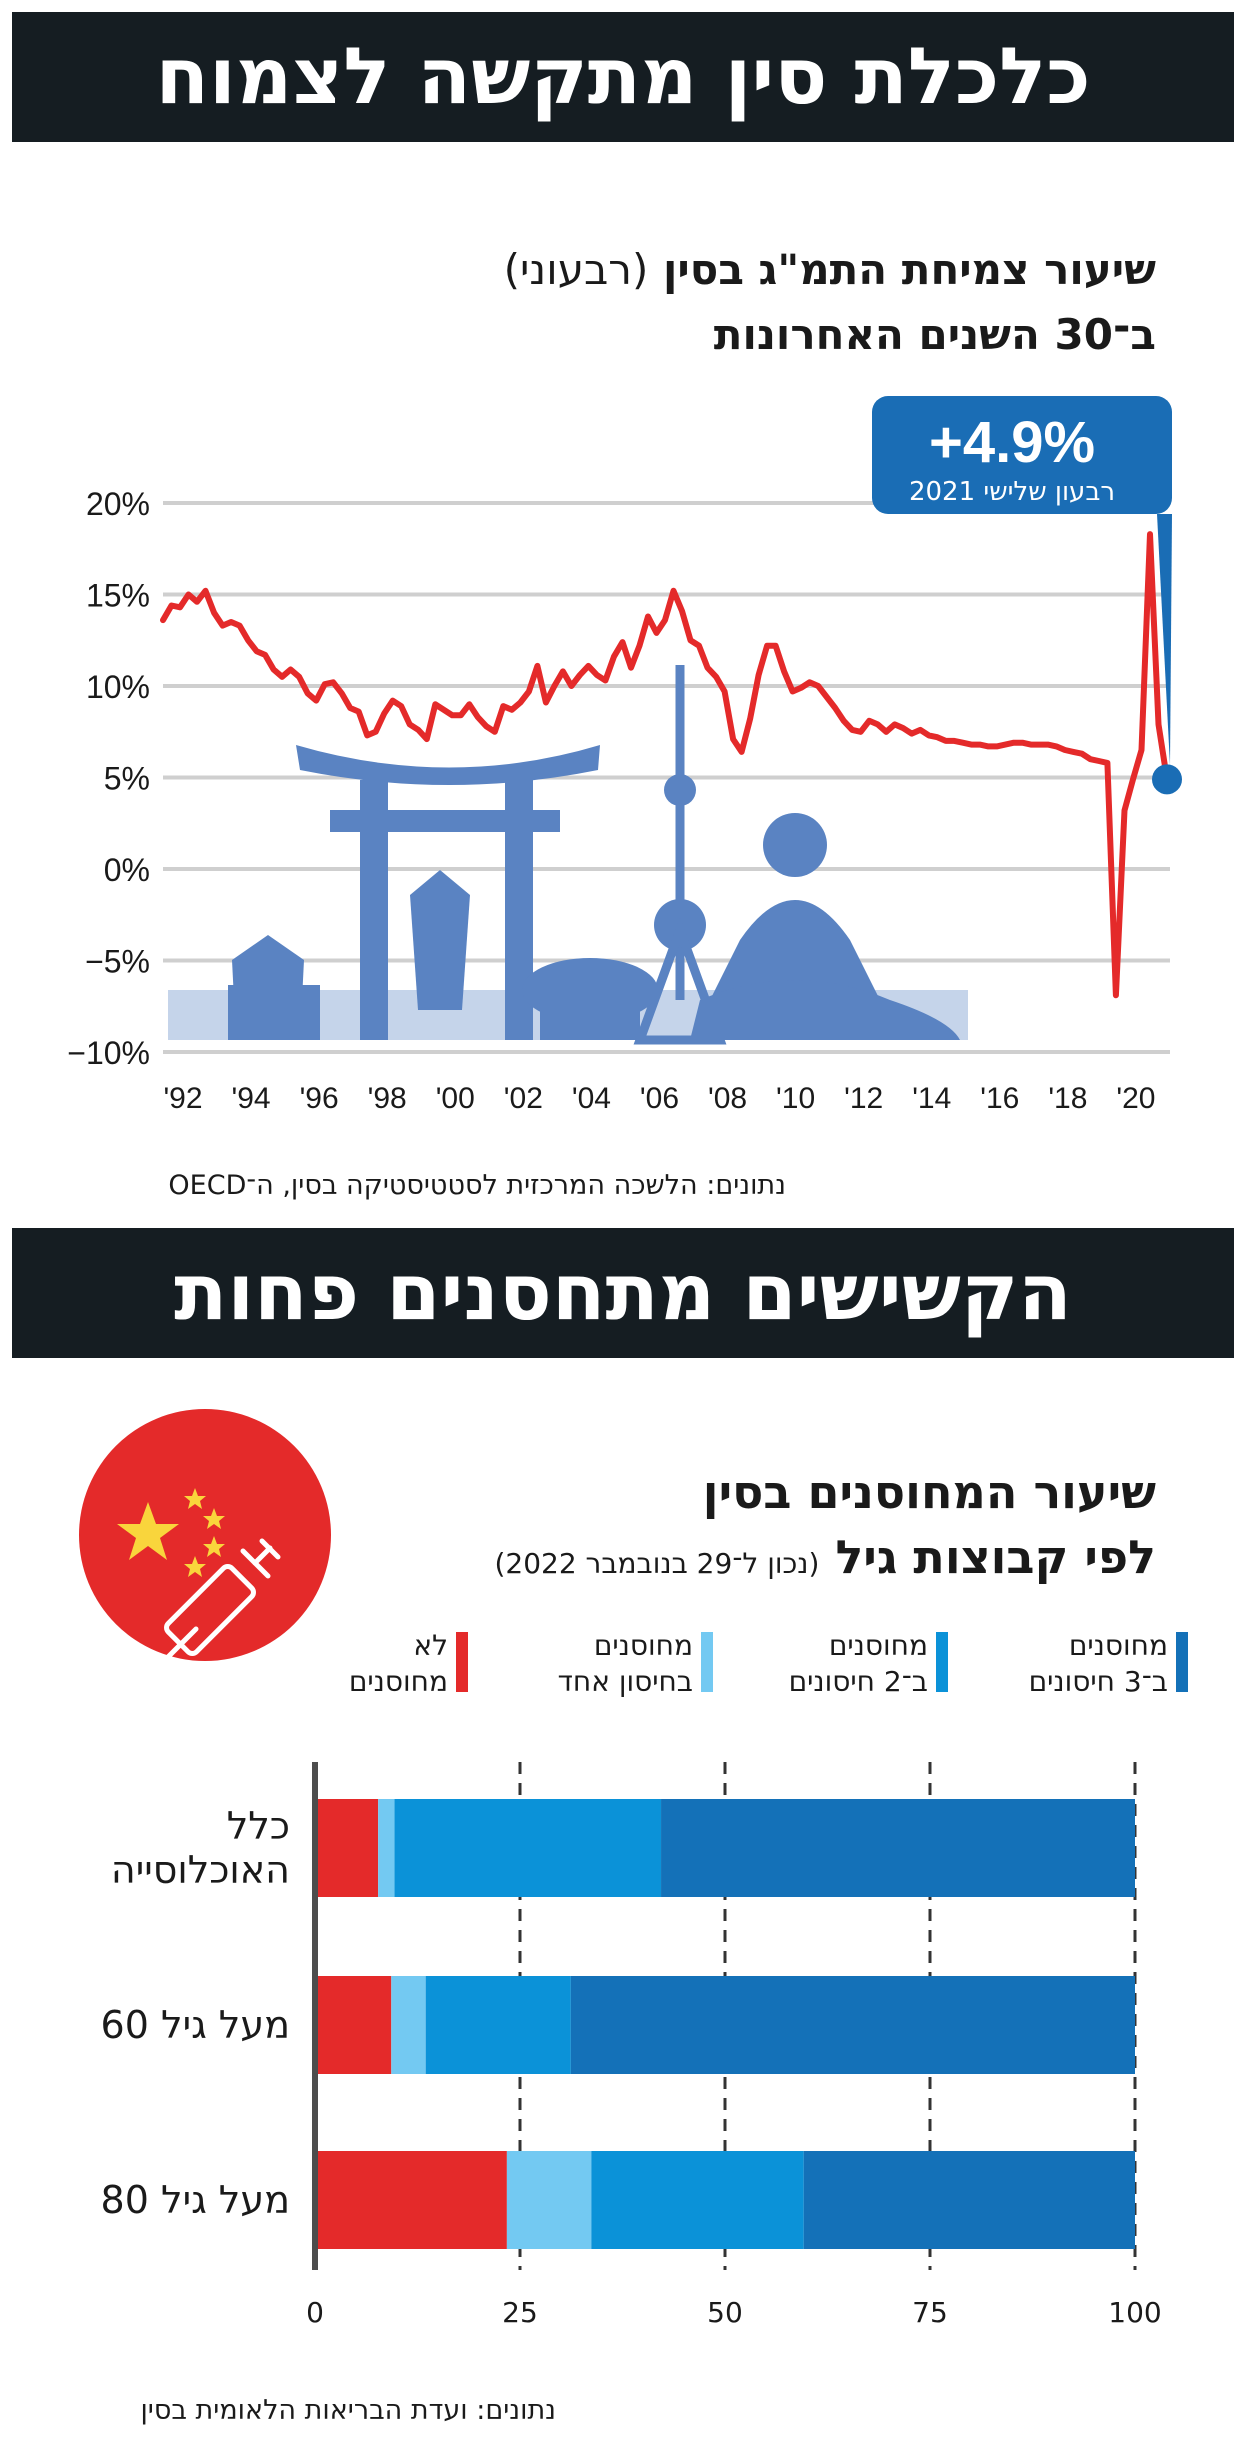 The width and height of the screenshot is (1246, 2450). Describe the element at coordinates (348, 2410) in the screenshot. I see `vaccination-source-note: נתונים: ועדת הבריאות הלאומית בסין` at that location.